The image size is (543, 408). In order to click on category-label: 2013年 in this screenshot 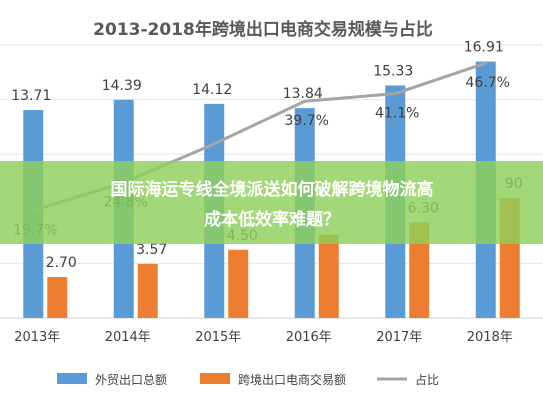, I will do `click(37, 337)`.